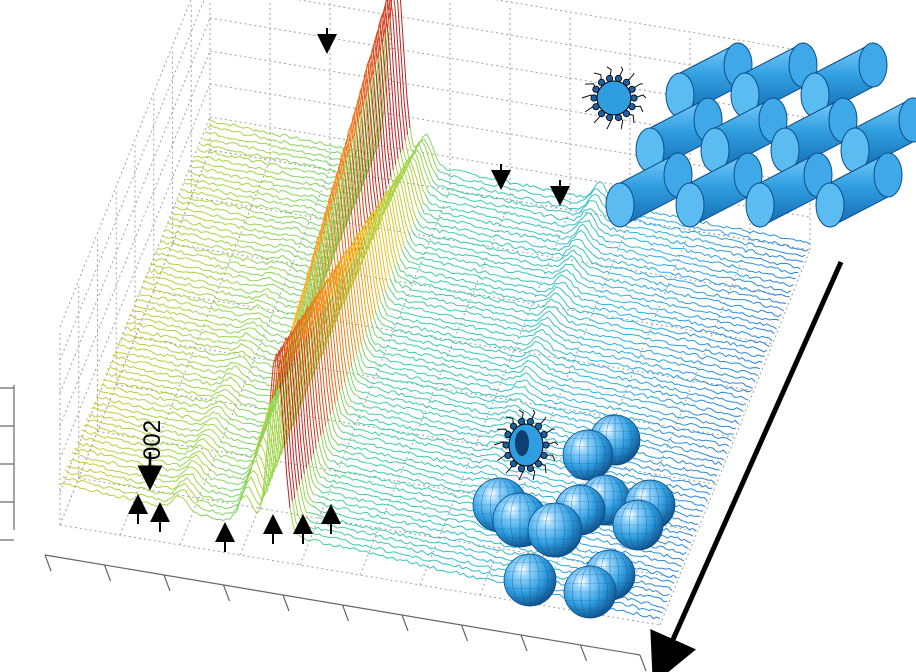 This screenshot has width=916, height=672. Describe the element at coordinates (675, 427) in the screenshot. I see `grid-line` at that location.